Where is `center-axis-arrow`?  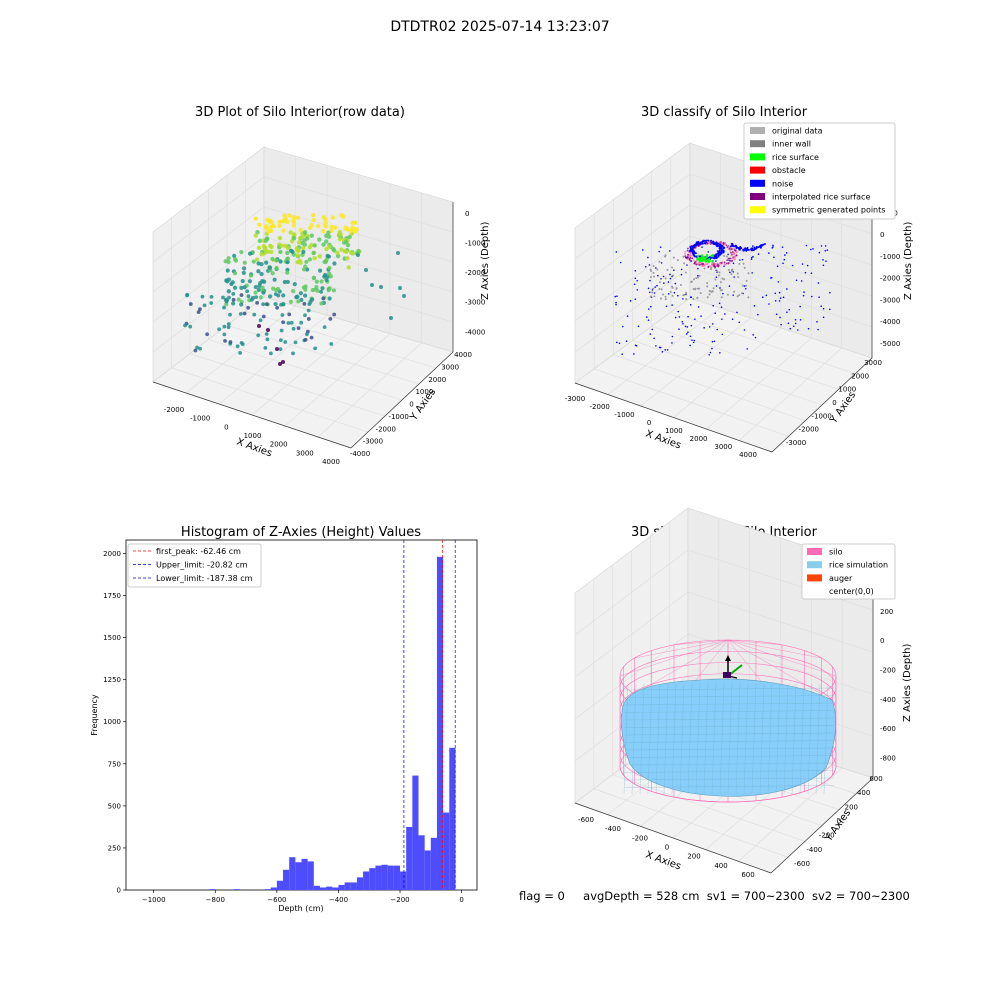 center-axis-arrow is located at coordinates (728, 658).